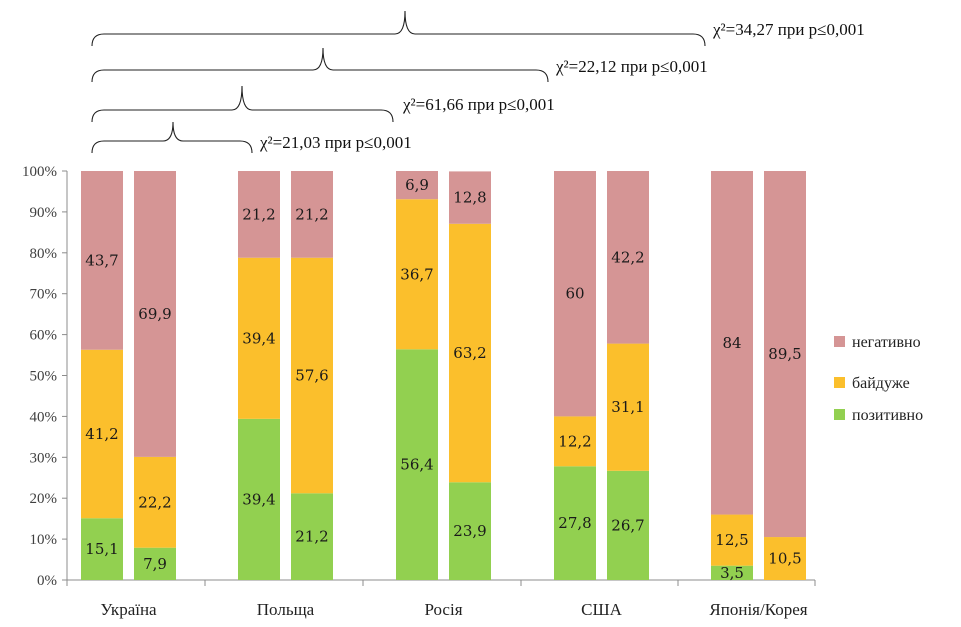 The height and width of the screenshot is (627, 961). What do you see at coordinates (788, 29) in the screenshot?
I see `chi-square-annotation: χ²=34,27 при р≤0,001` at bounding box center [788, 29].